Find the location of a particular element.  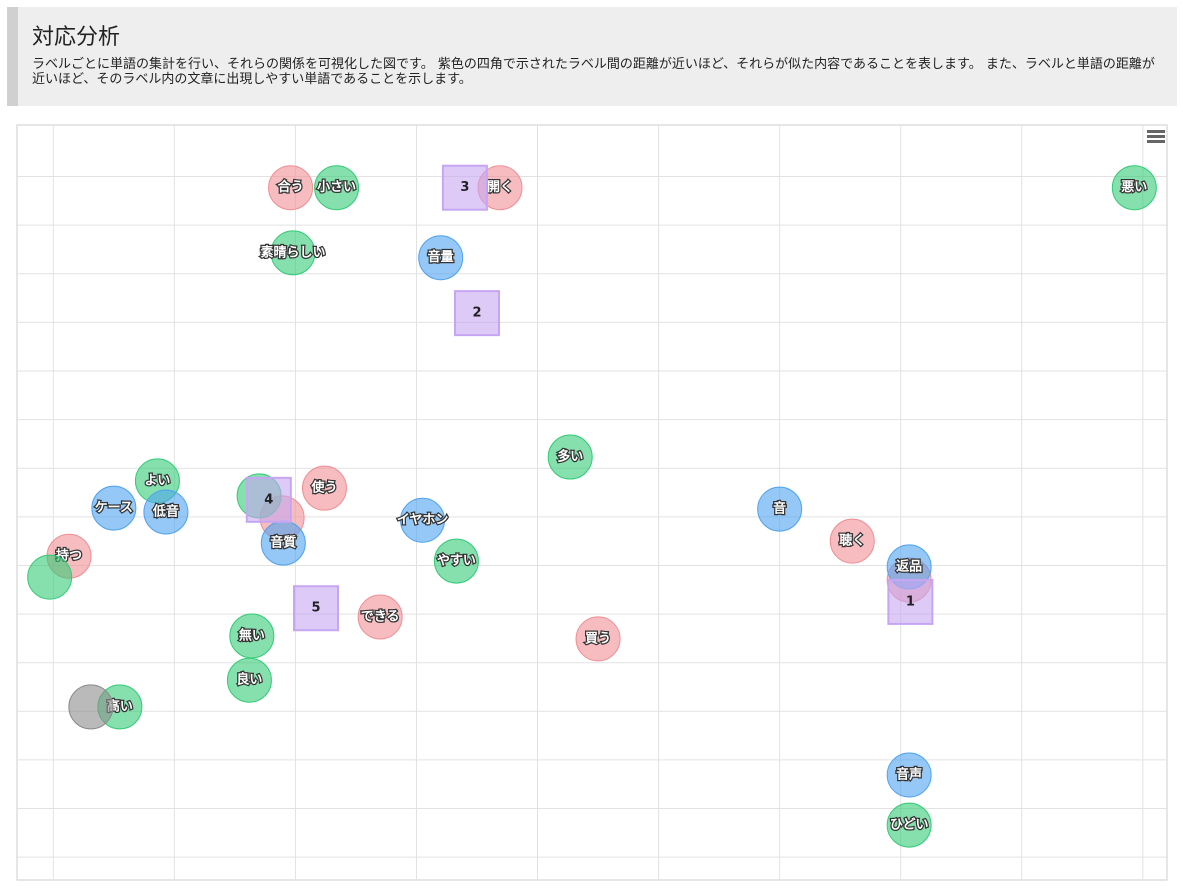

label-text: 1 is located at coordinates (910, 601).